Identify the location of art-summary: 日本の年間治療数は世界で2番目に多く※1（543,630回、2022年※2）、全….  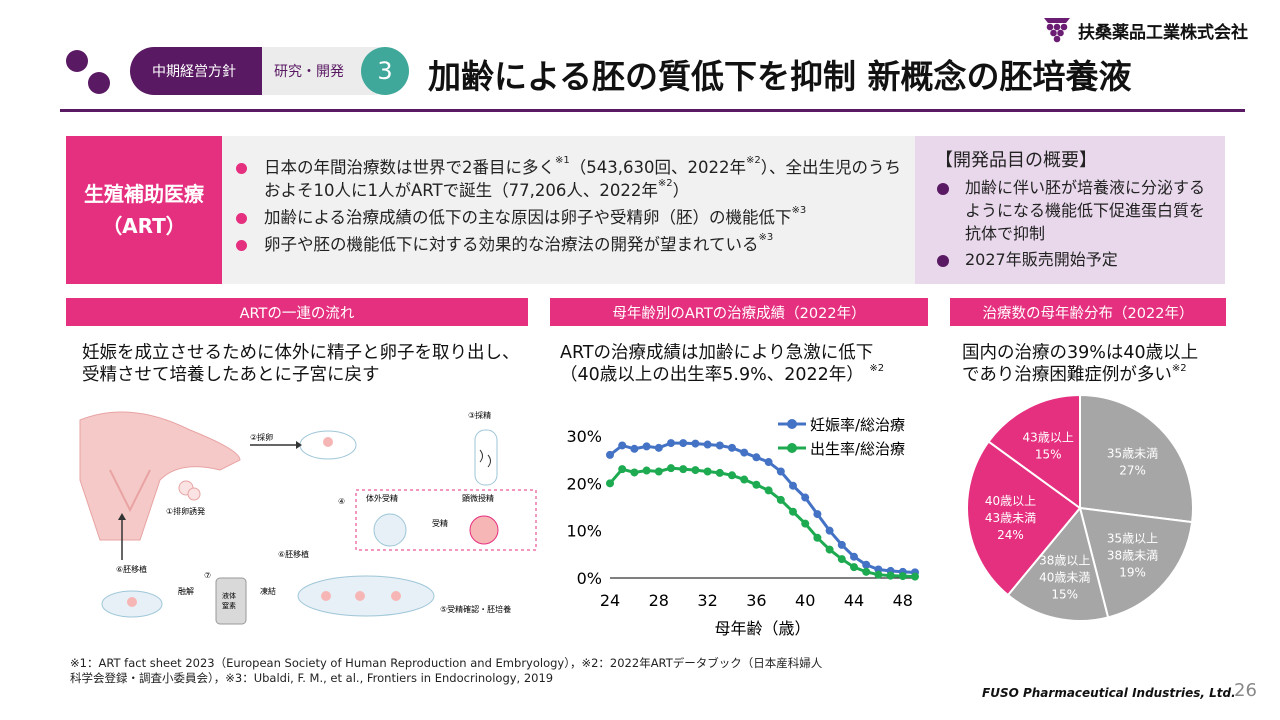
(568, 210).